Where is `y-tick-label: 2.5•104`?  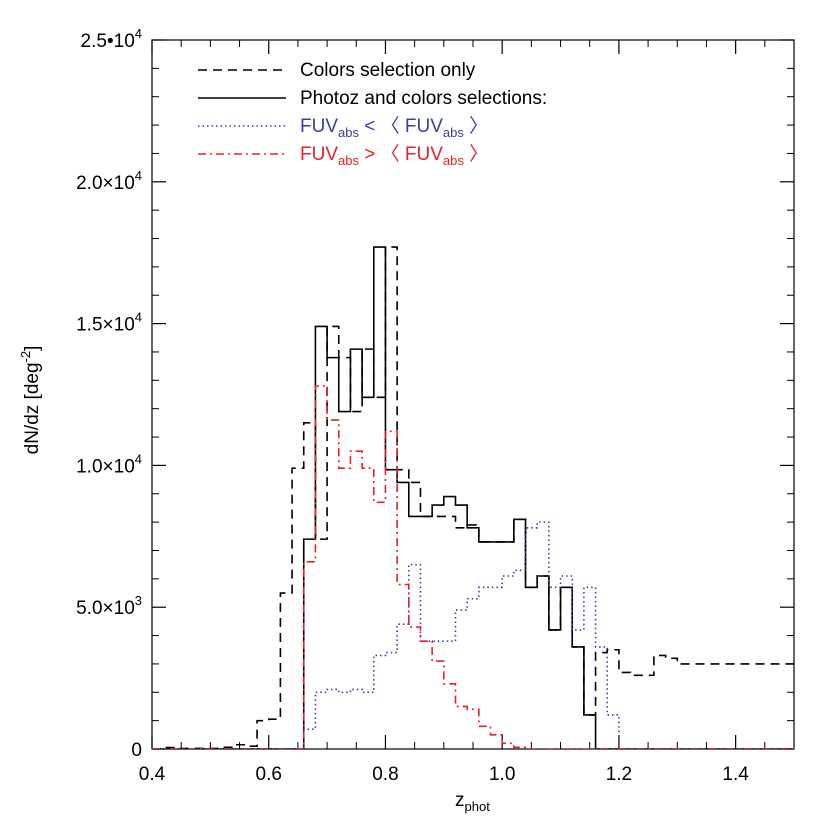 y-tick-label: 2.5•104 is located at coordinates (111, 39).